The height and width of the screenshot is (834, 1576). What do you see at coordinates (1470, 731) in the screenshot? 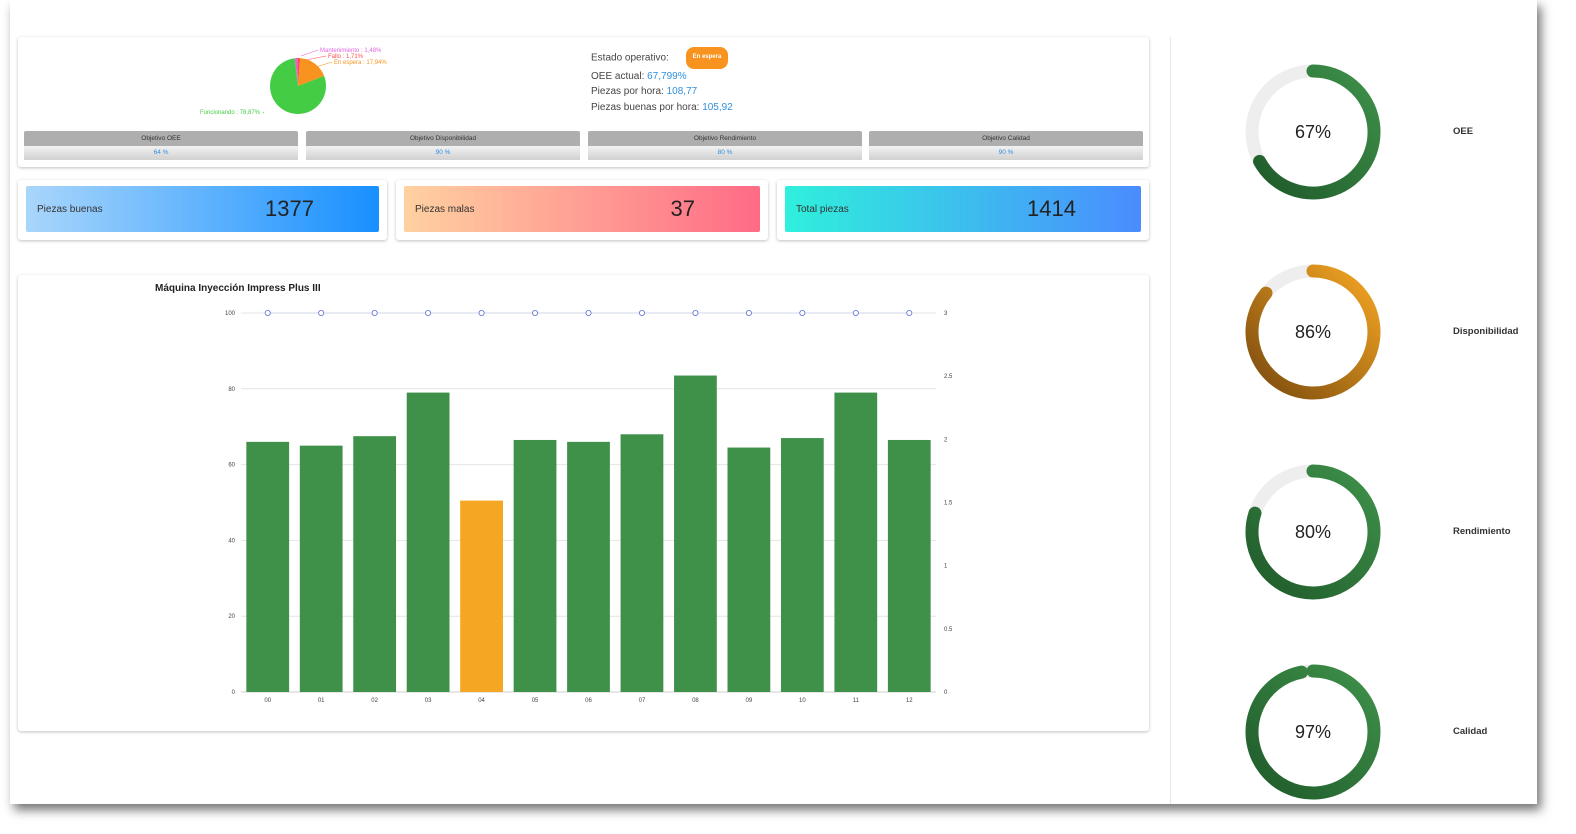
I see `gauge-label-calidad: Calidad` at bounding box center [1470, 731].